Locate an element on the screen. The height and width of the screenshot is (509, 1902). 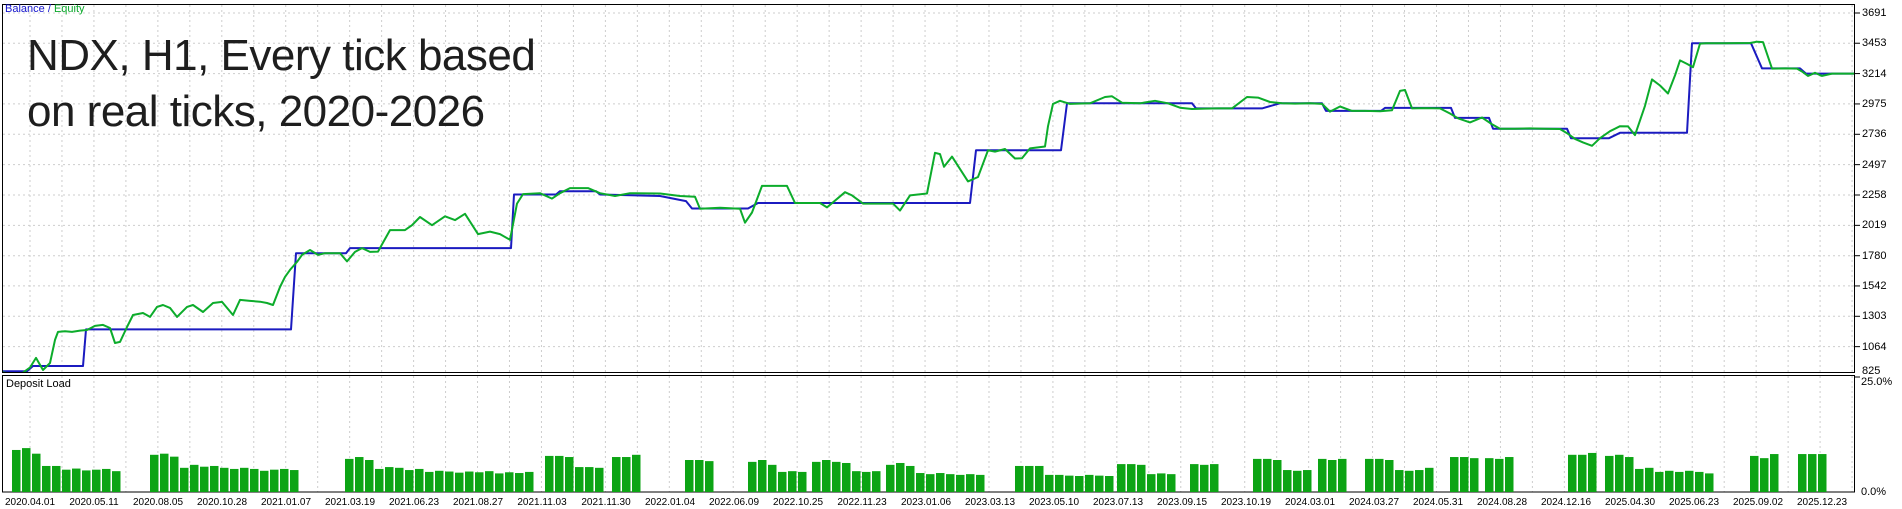
x-axis-label: 2023.05.10 is located at coordinates (1054, 502).